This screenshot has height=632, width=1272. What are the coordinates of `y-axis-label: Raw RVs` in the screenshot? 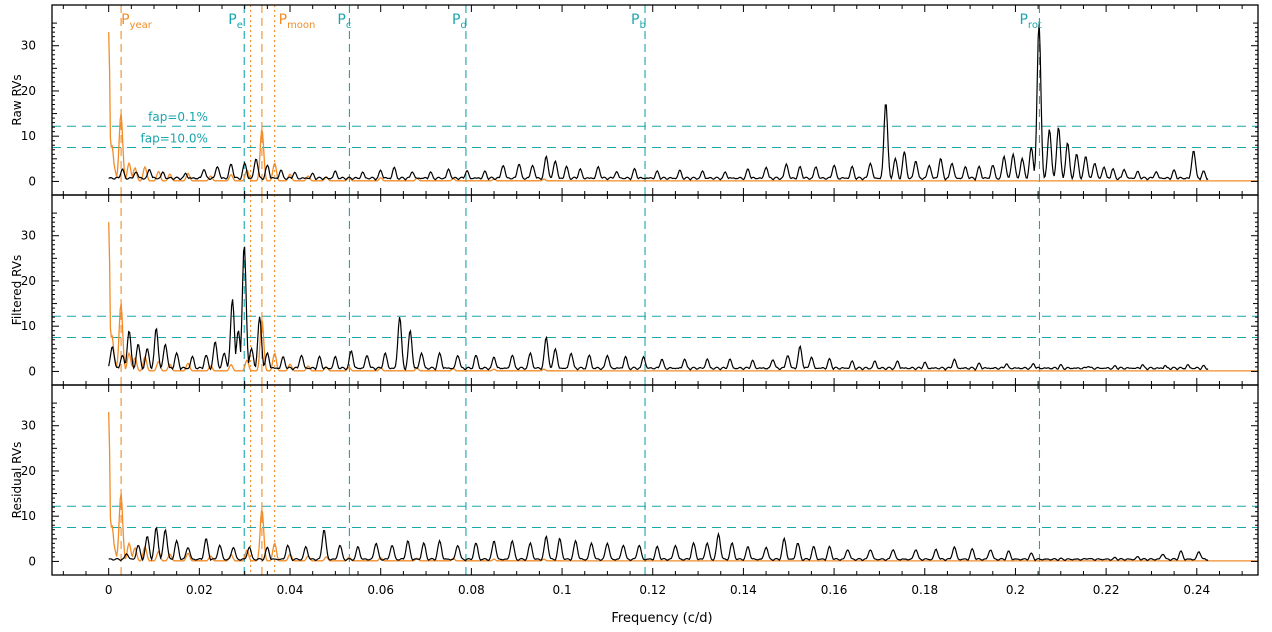 It's located at (17, 99).